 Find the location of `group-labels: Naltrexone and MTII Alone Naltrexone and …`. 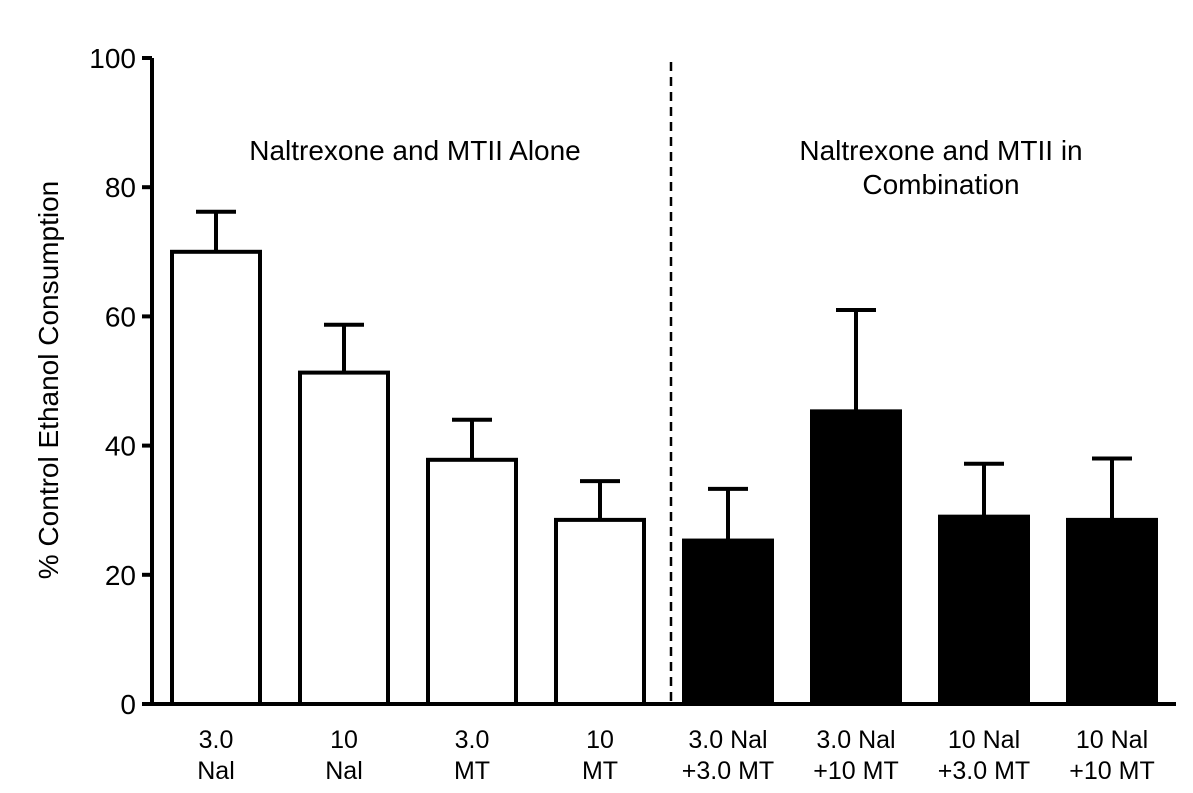

group-labels: Naltrexone and MTII Alone Naltrexone and … is located at coordinates (665, 167).